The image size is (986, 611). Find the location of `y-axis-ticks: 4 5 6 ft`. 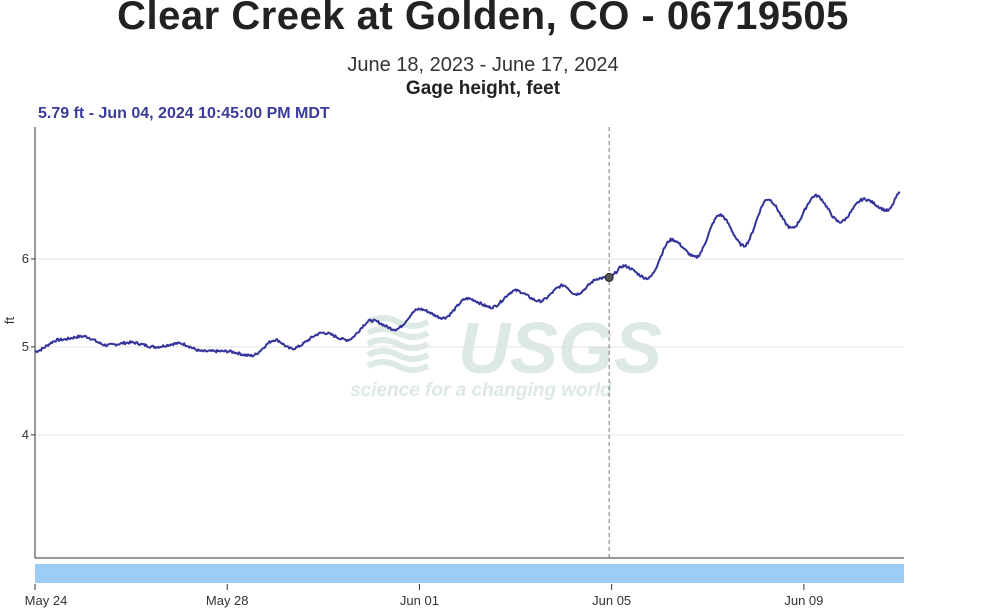

y-axis-ticks: 4 5 6 ft is located at coordinates (18, 346).